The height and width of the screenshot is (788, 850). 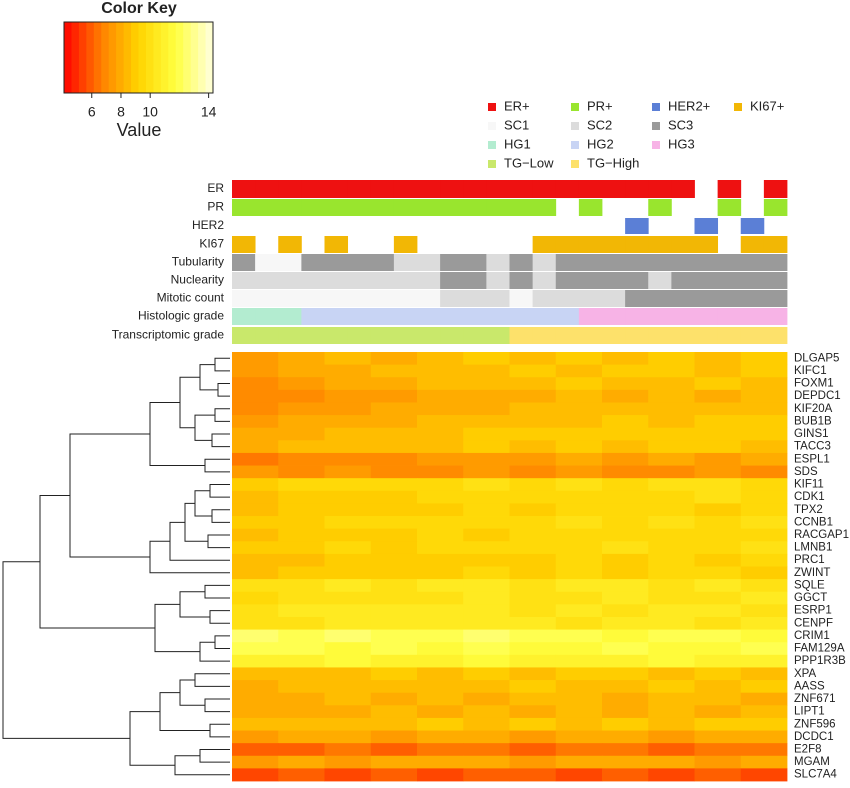 What do you see at coordinates (211, 244) in the screenshot?
I see `annotation-label: KI67` at bounding box center [211, 244].